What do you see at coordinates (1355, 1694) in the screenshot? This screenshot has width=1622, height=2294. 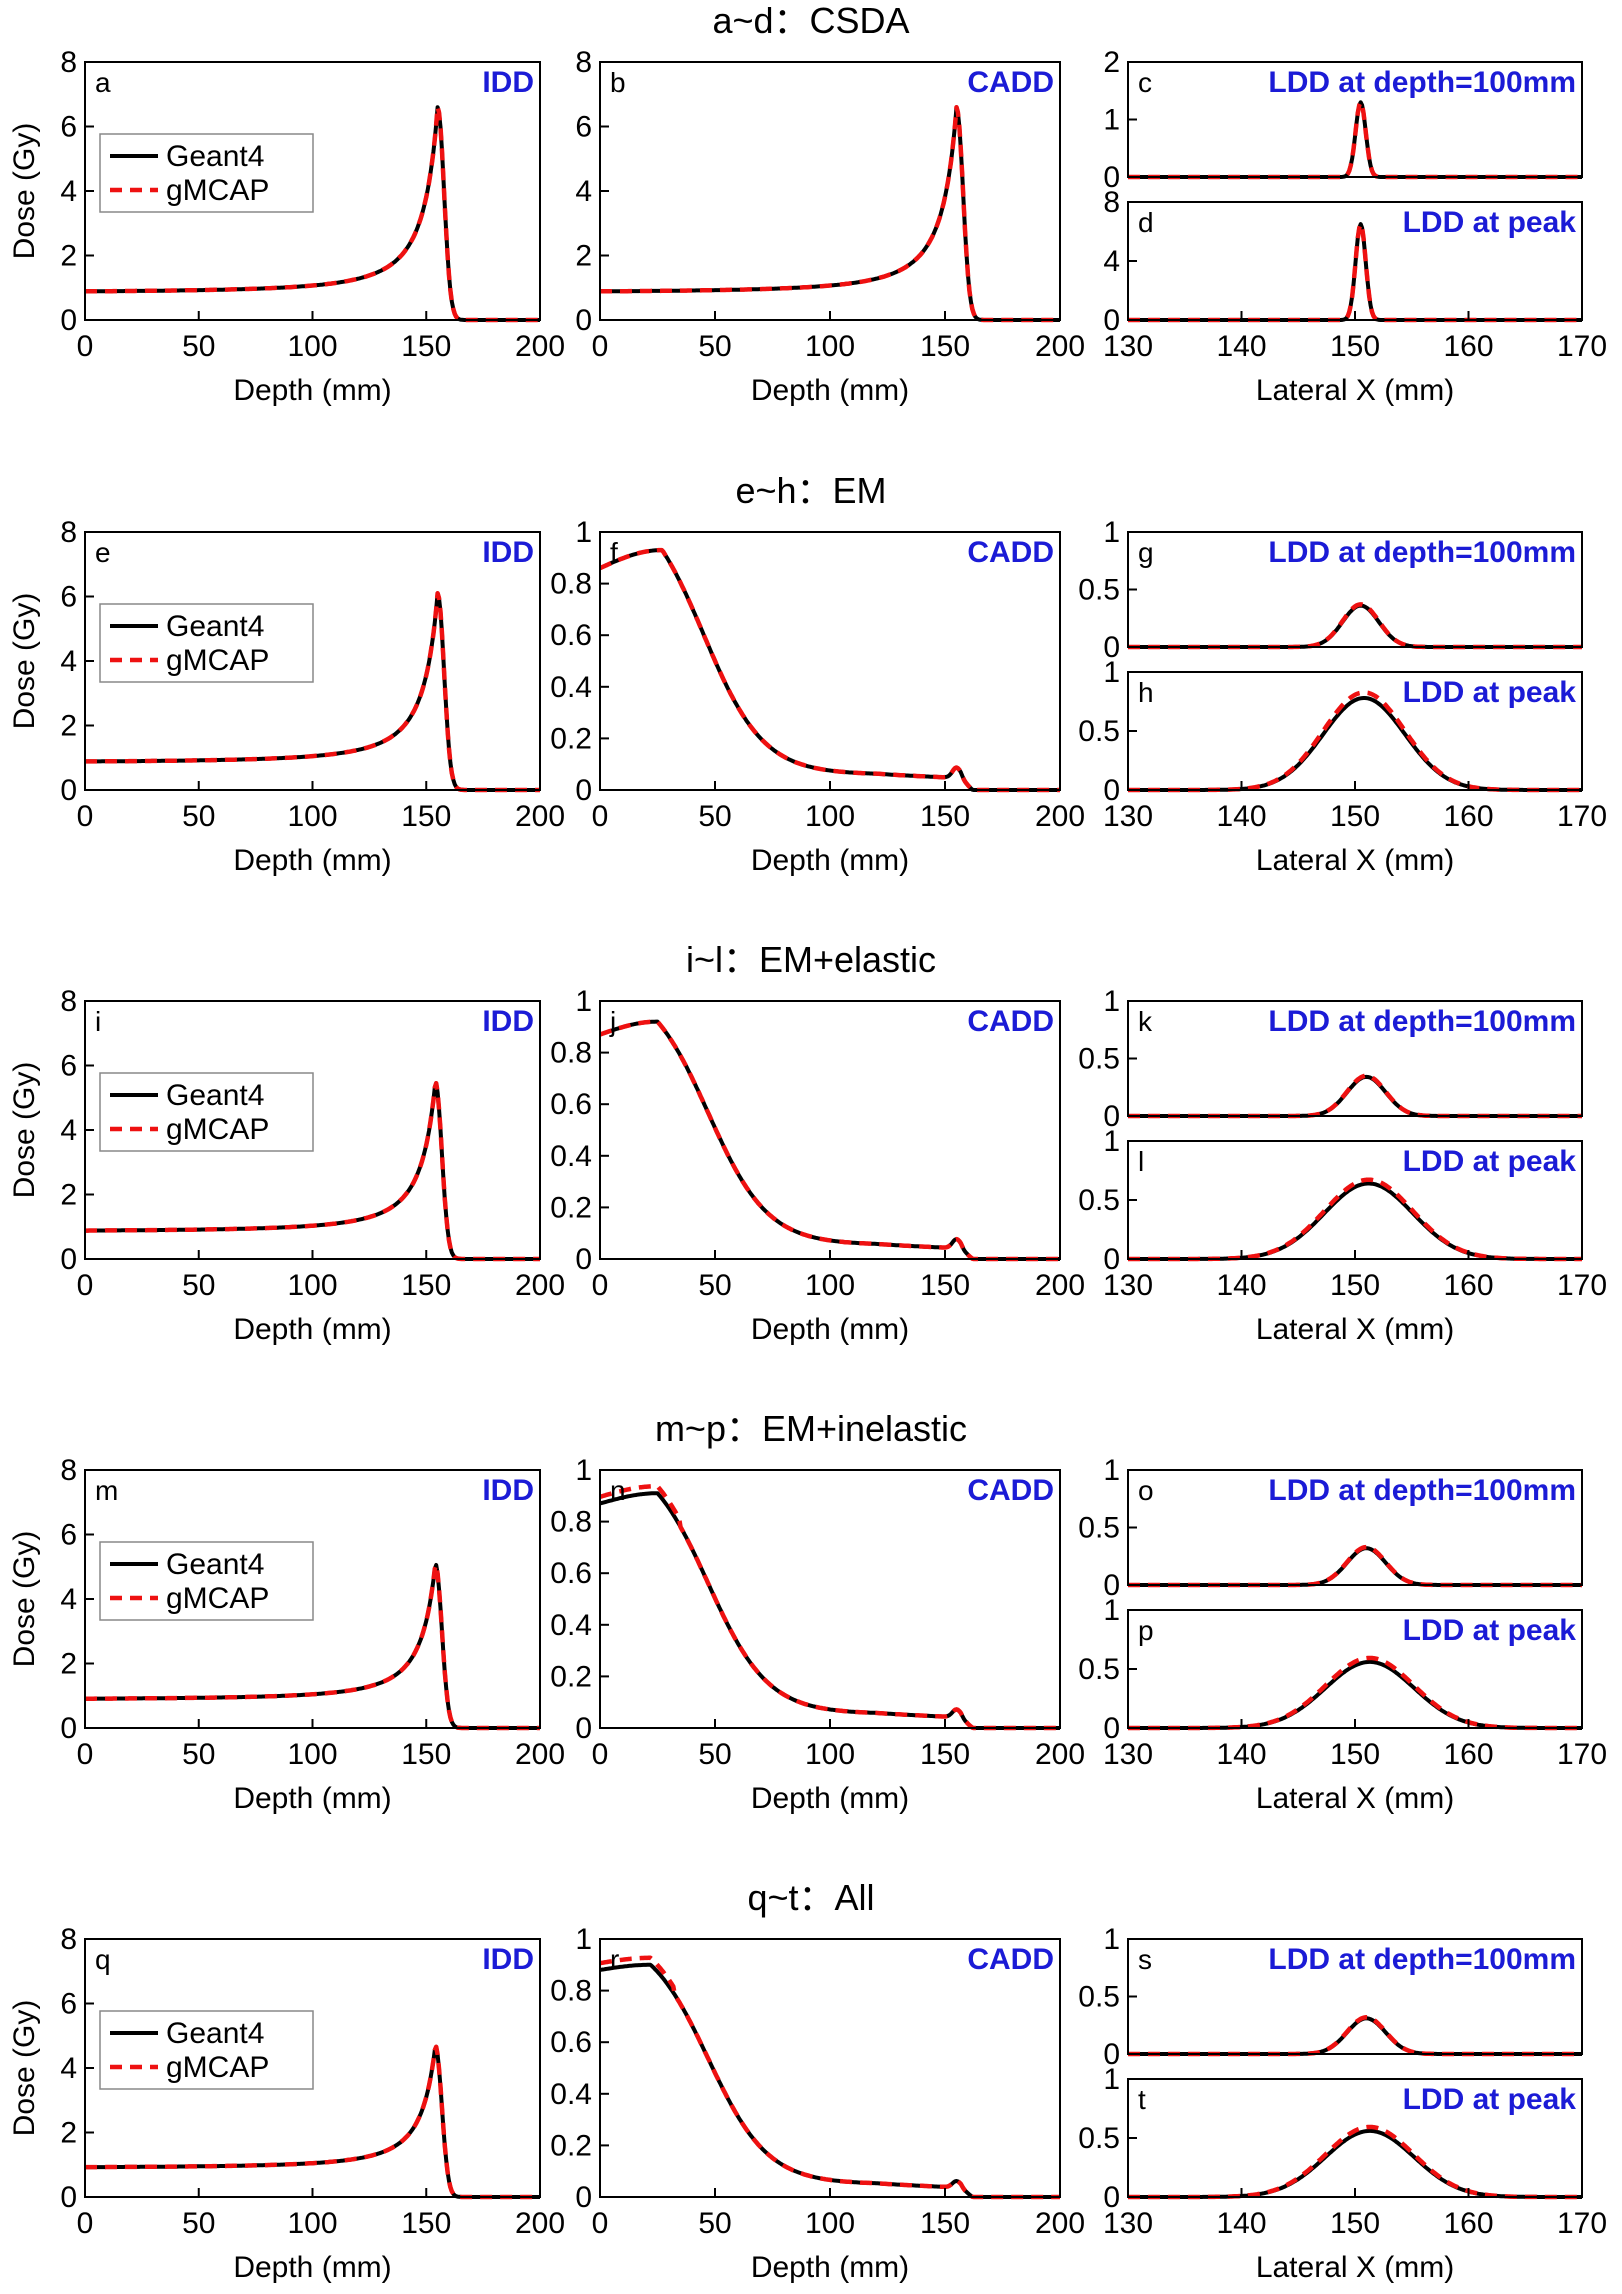 I see `series-geant4-p` at bounding box center [1355, 1694].